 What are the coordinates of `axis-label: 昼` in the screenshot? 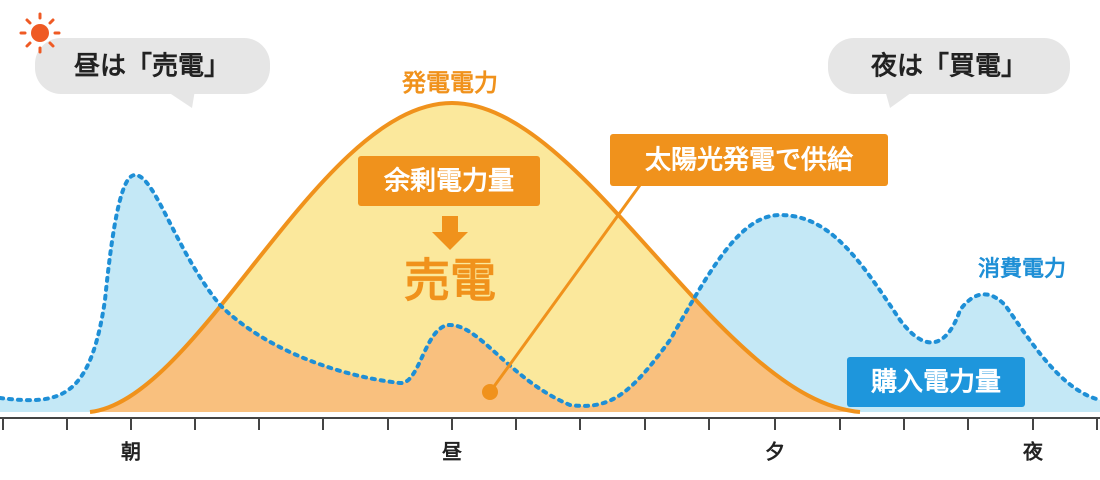 It's located at (452, 452).